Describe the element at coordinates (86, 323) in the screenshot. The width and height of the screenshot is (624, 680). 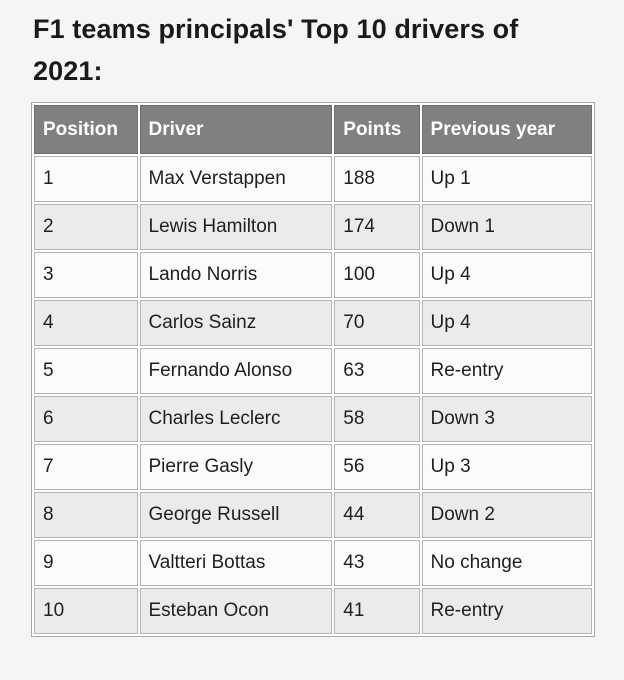
I see `cell-position: 4` at that location.